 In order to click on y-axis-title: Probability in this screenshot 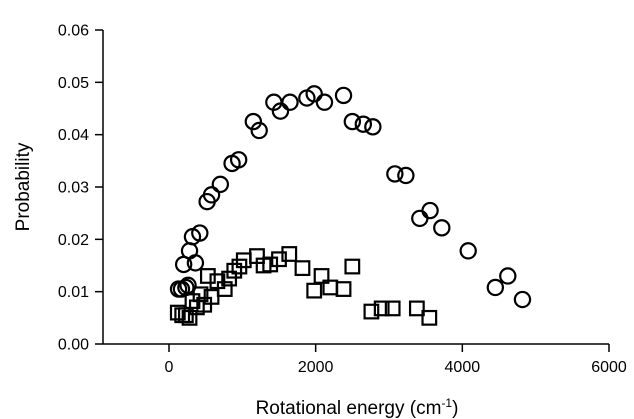, I will do `click(23, 186)`.